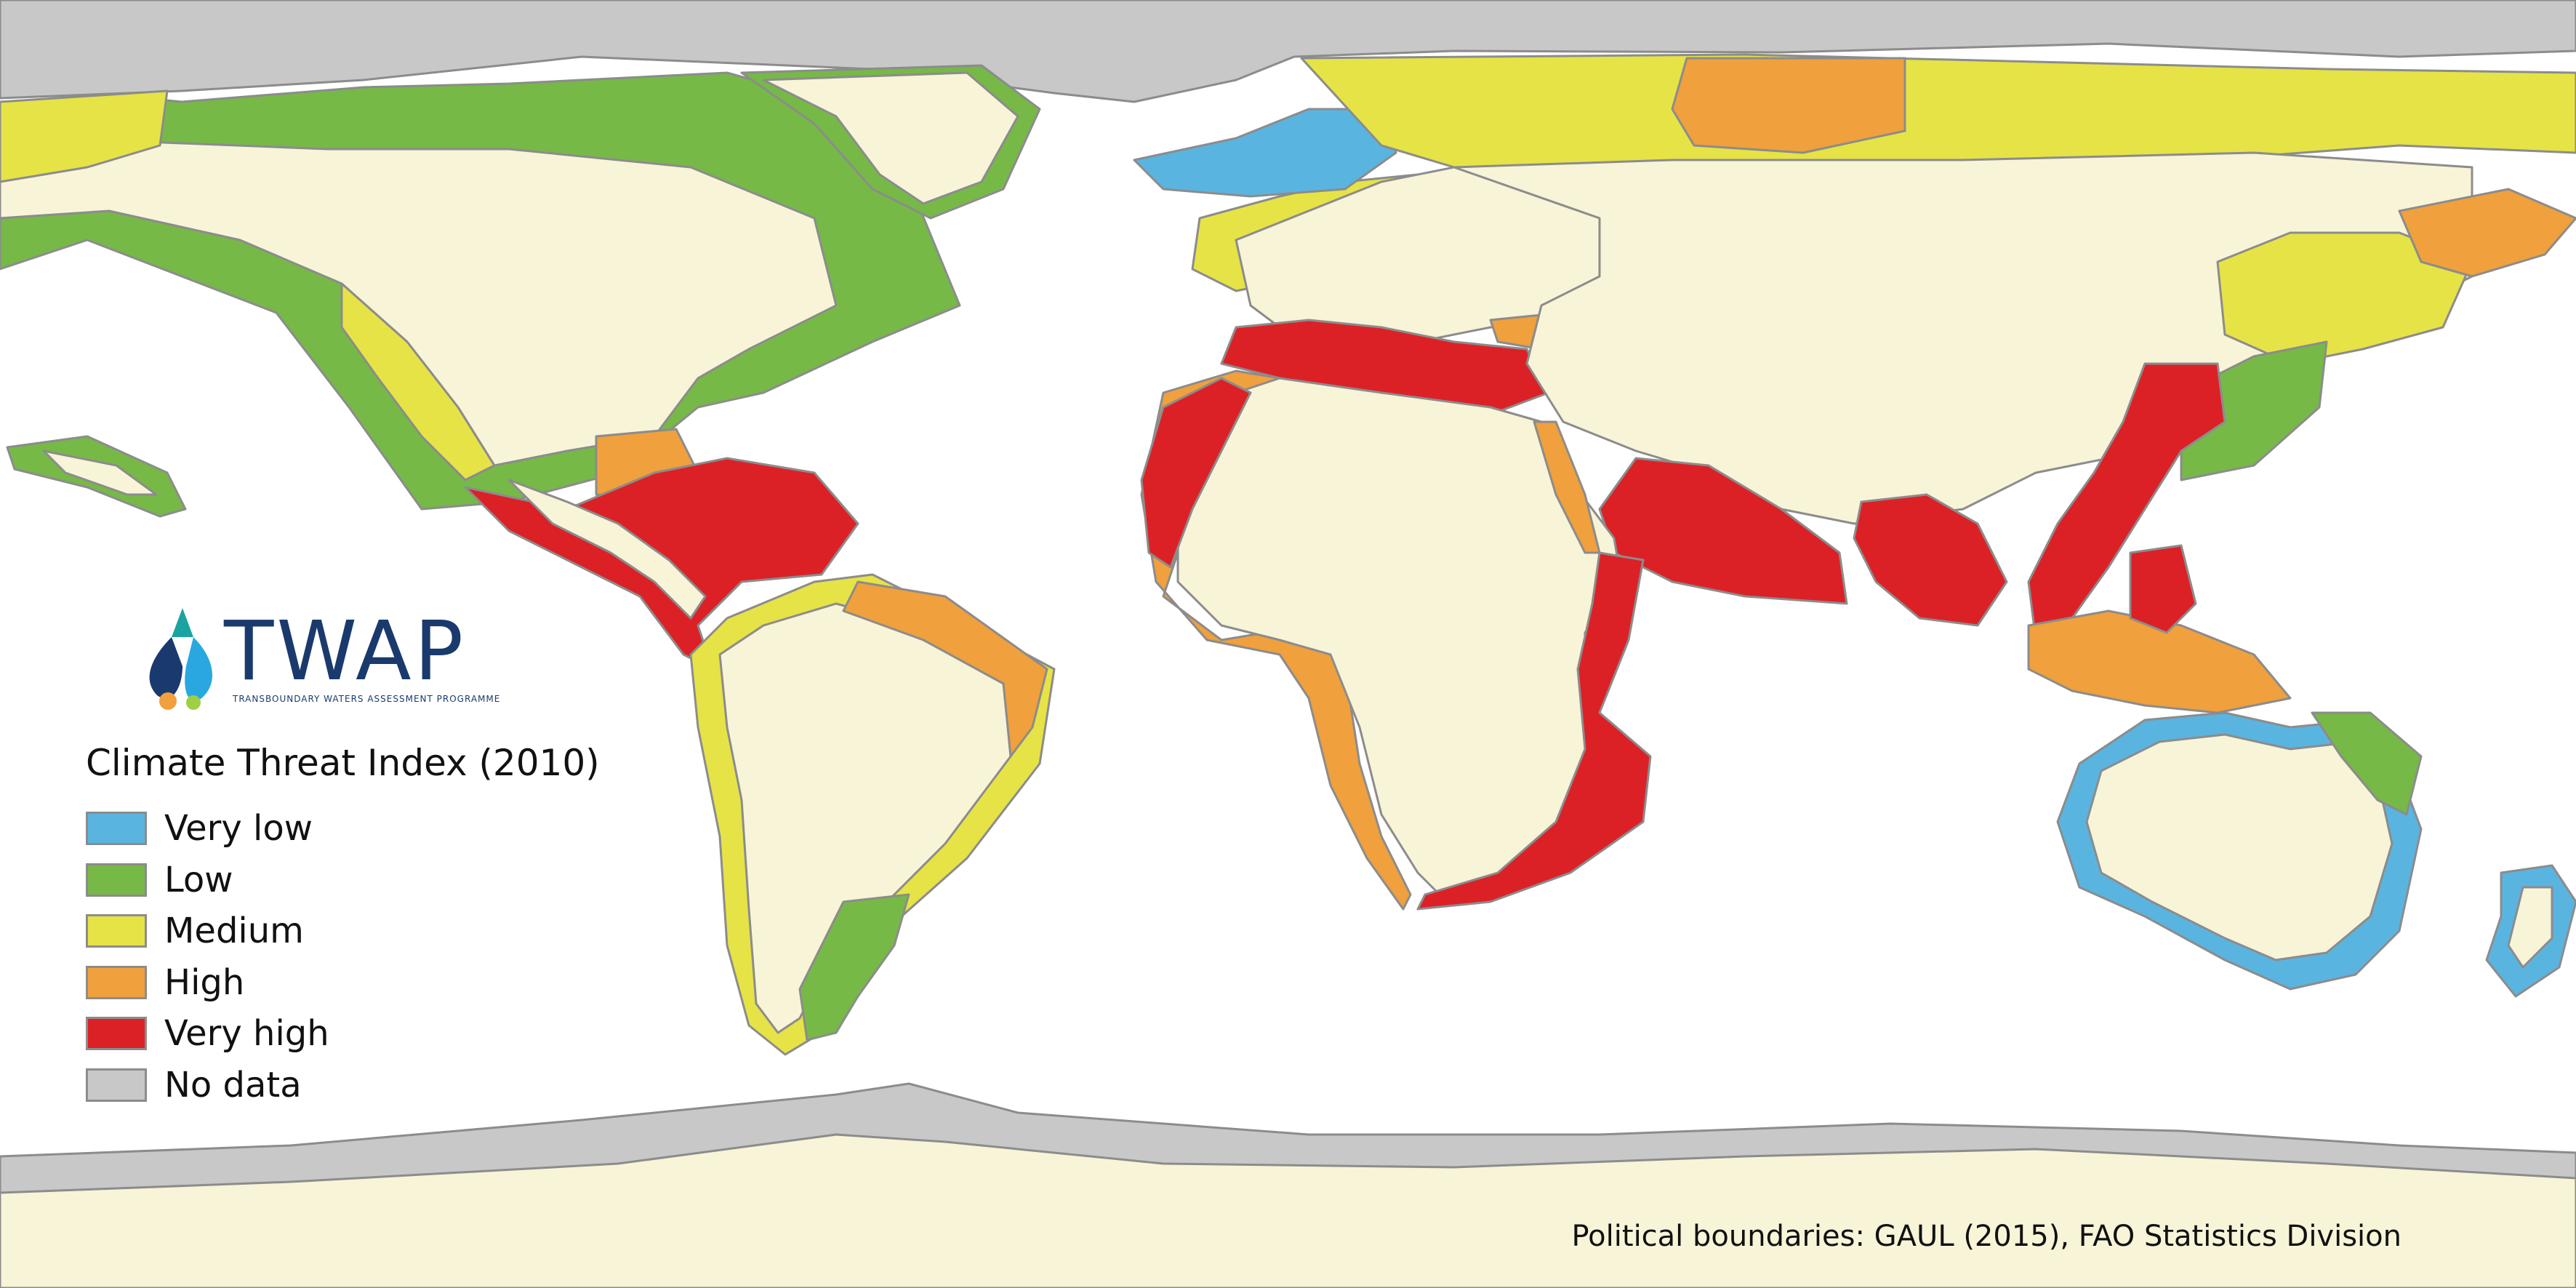  Describe the element at coordinates (181, 659) in the screenshot. I see `water-drop-icon` at that location.